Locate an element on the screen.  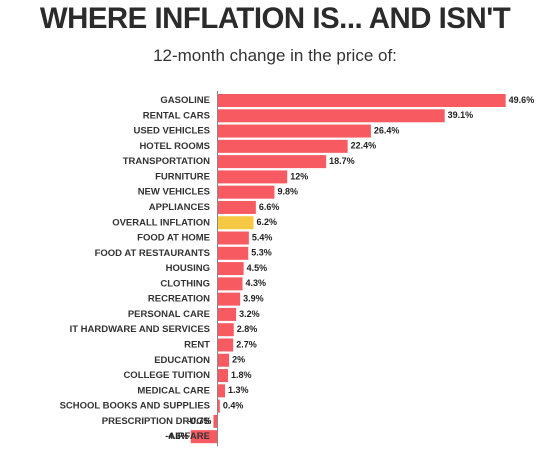
bar-furniture is located at coordinates (252, 177).